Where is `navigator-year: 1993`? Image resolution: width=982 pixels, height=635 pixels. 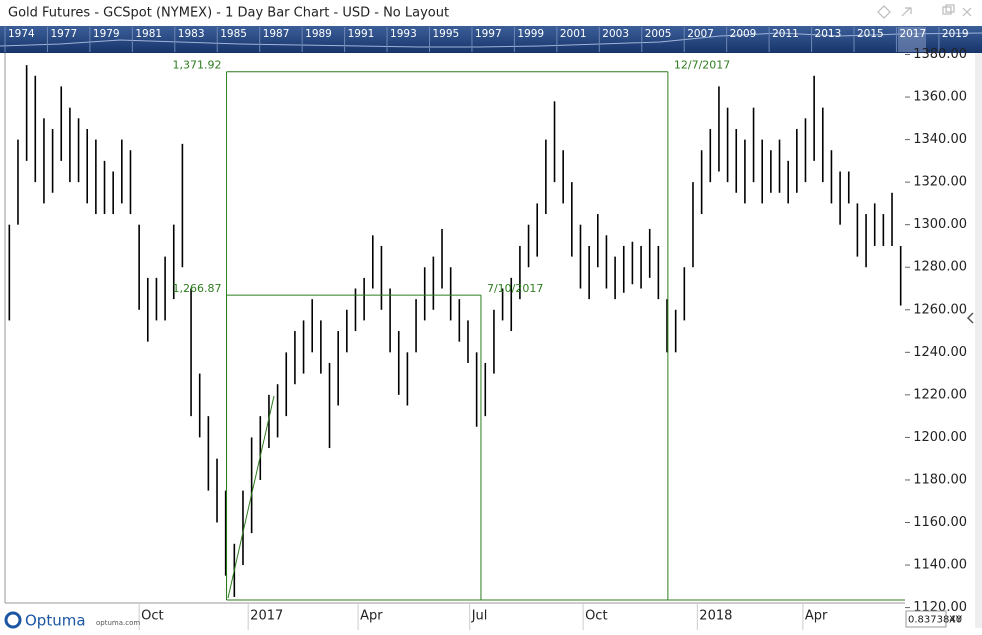 navigator-year: 1993 is located at coordinates (403, 34).